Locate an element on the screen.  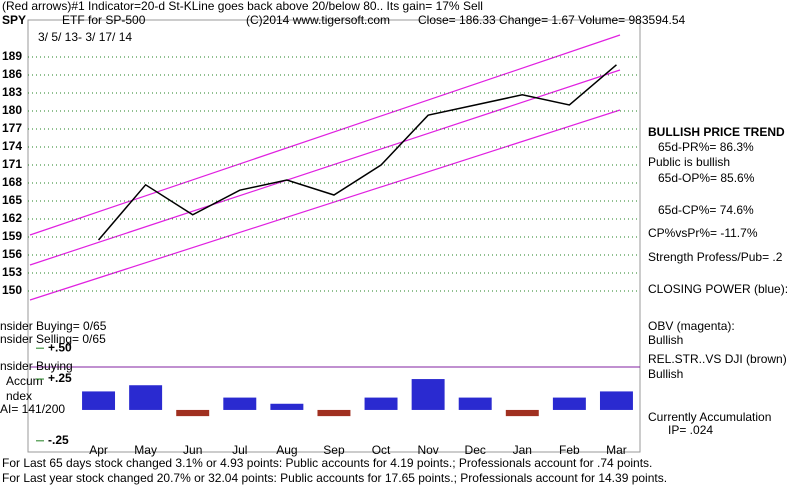
side-text: Public is bullish is located at coordinates (689, 162).